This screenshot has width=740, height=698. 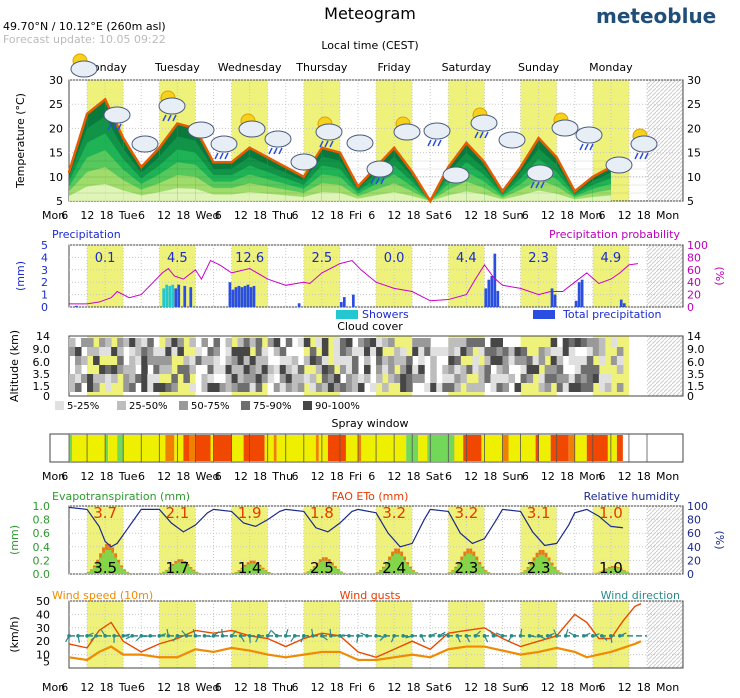 I want to click on y-axis-label: Temperature (°C), so click(x=20, y=141).